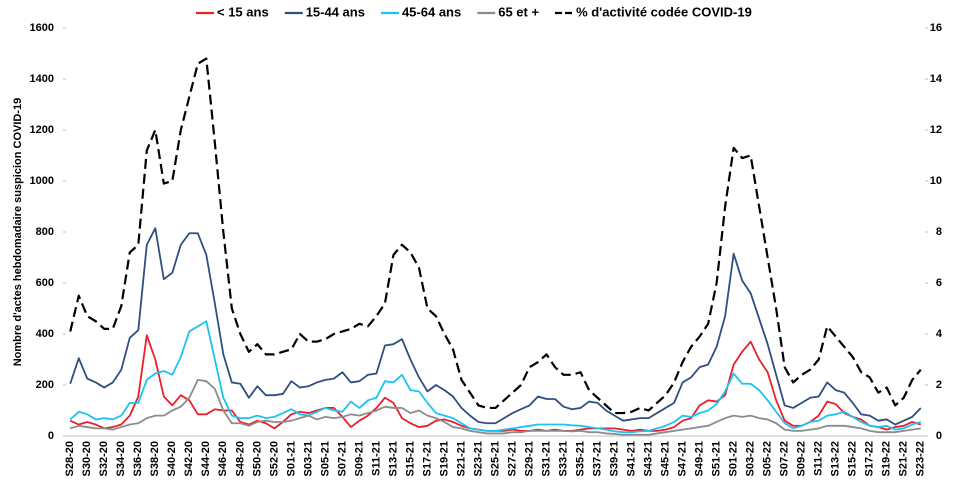 The width and height of the screenshot is (953, 488). What do you see at coordinates (939, 436) in the screenshot?
I see `y2-tick-label: 0` at bounding box center [939, 436].